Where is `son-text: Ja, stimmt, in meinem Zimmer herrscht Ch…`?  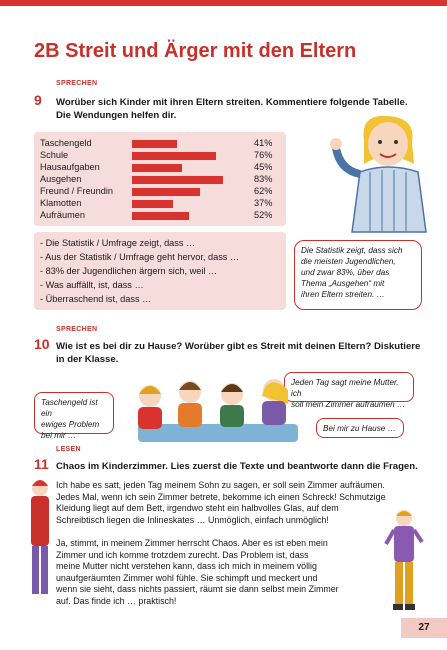 son-text: Ja, stimmt, in meinem Zimmer herrscht Ch… is located at coordinates (197, 573).